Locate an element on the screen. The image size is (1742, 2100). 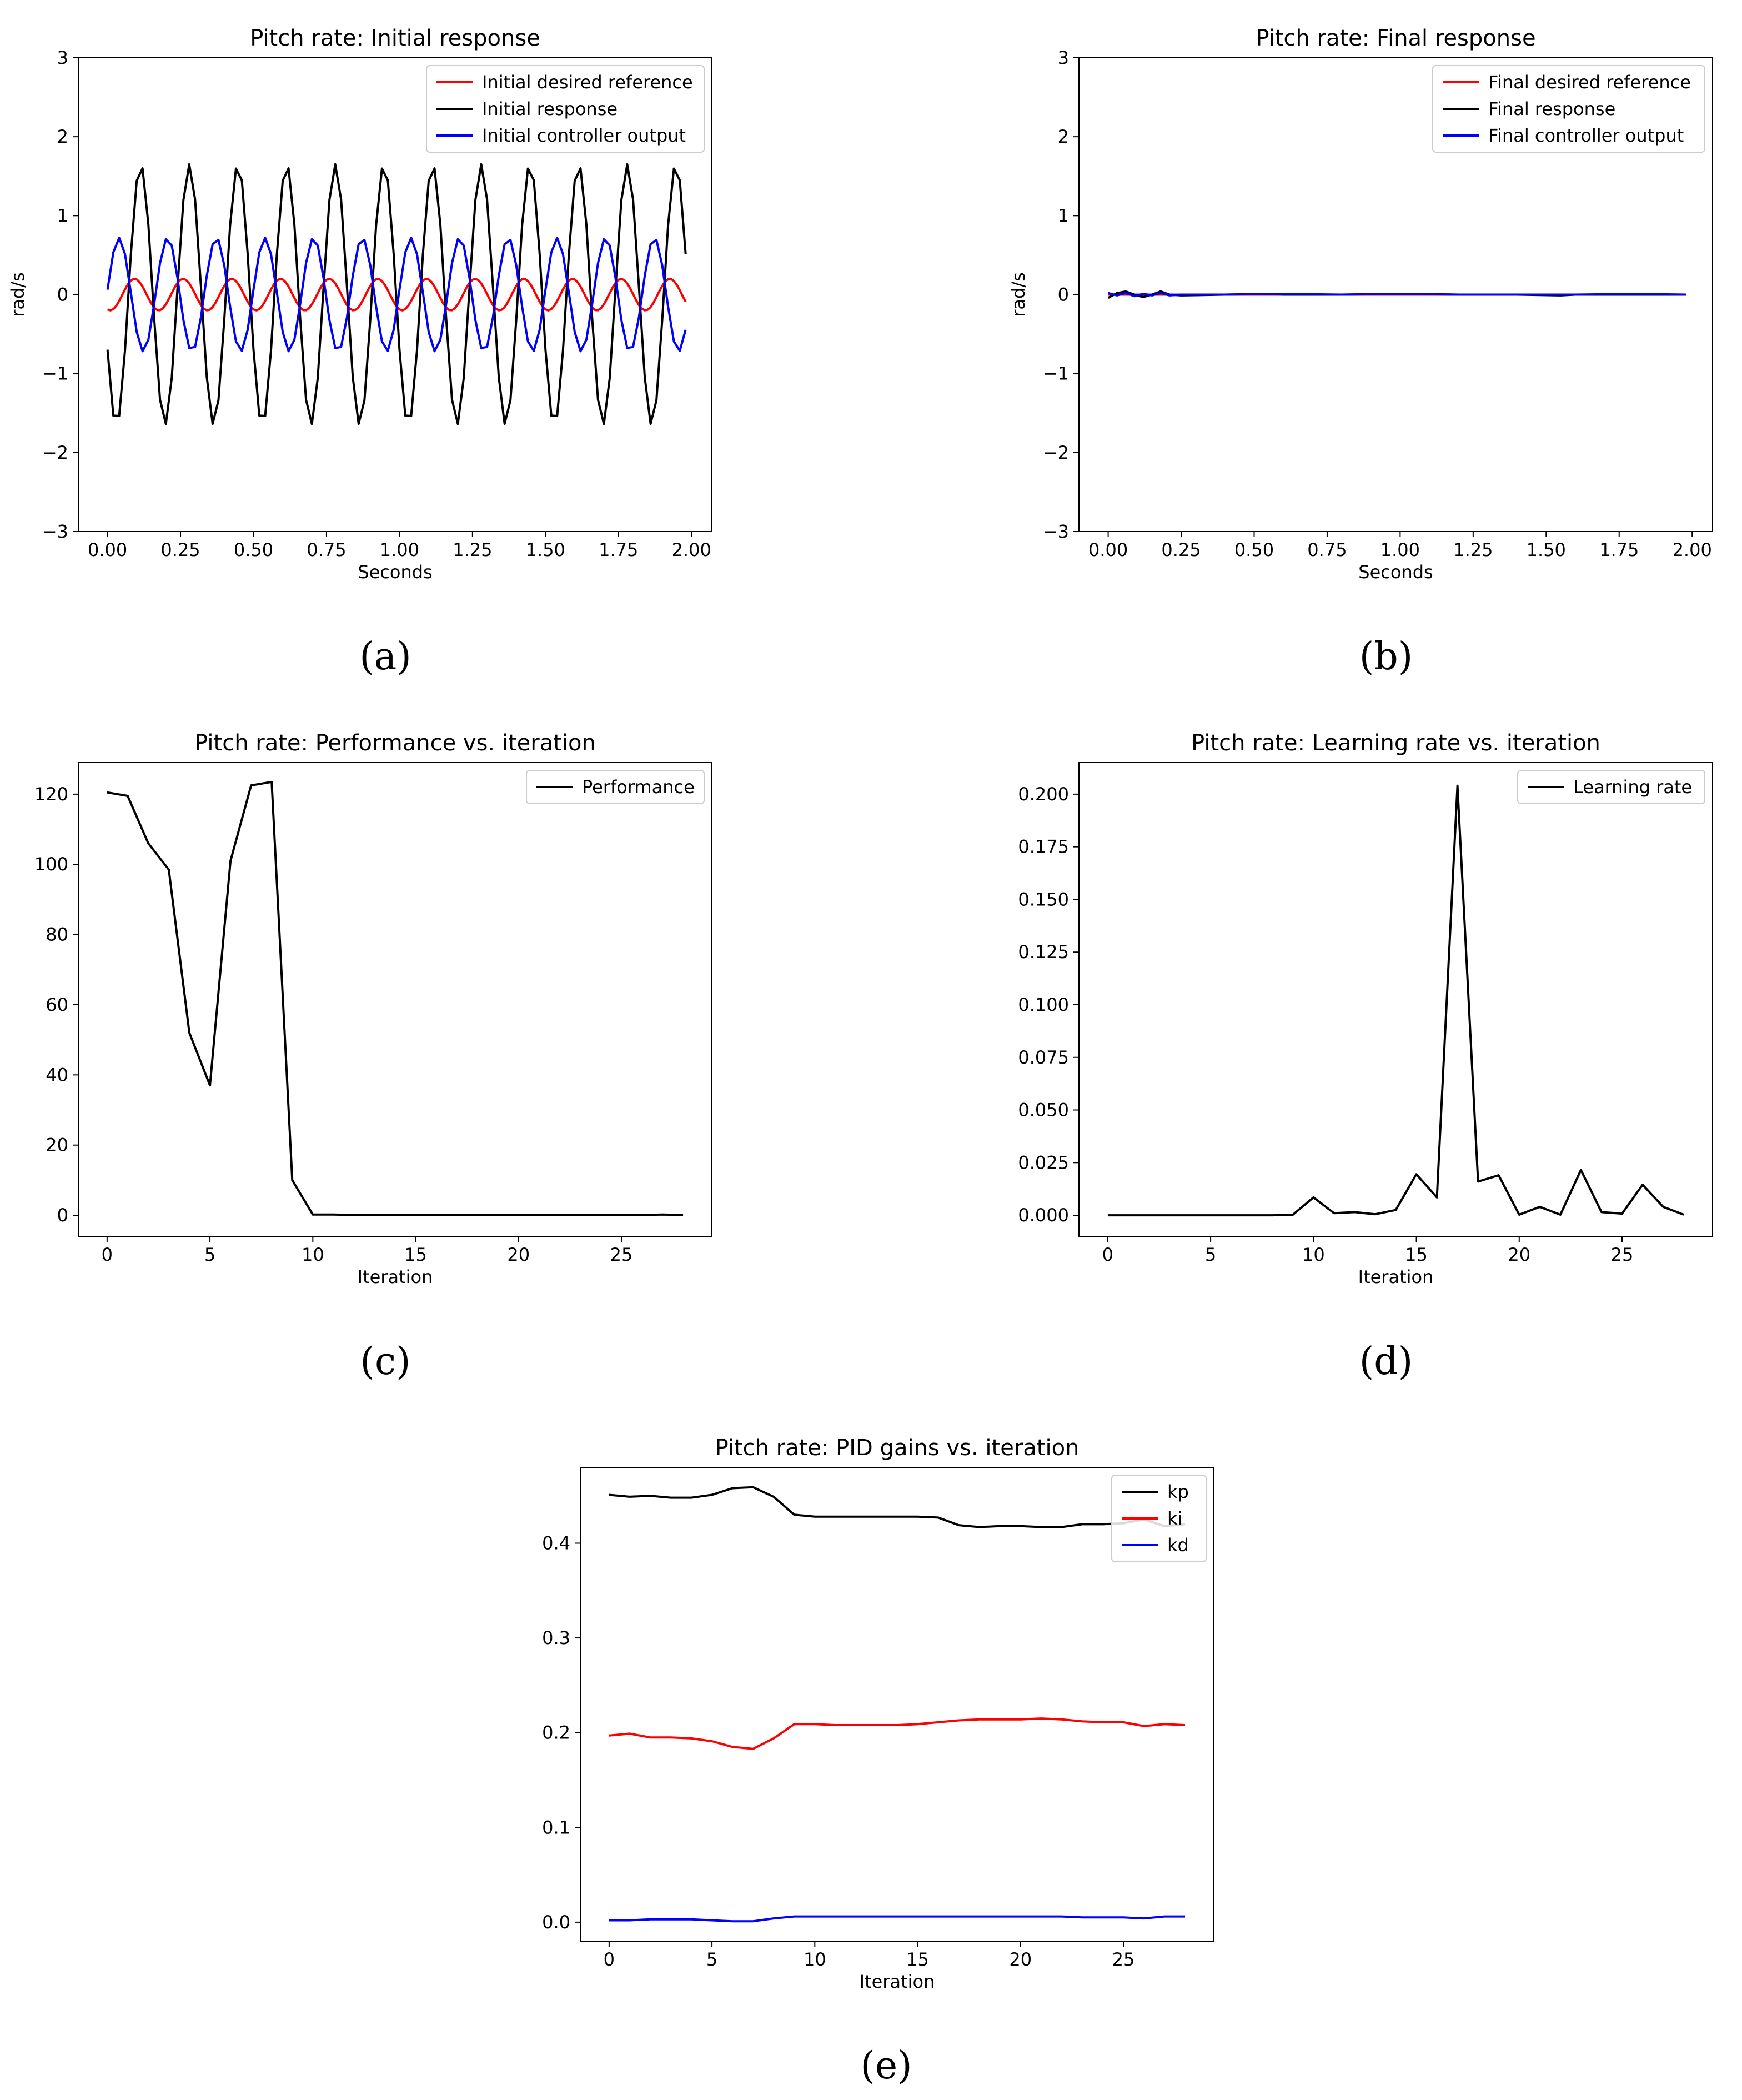
legend-label: Initial controller output is located at coordinates (584, 136).